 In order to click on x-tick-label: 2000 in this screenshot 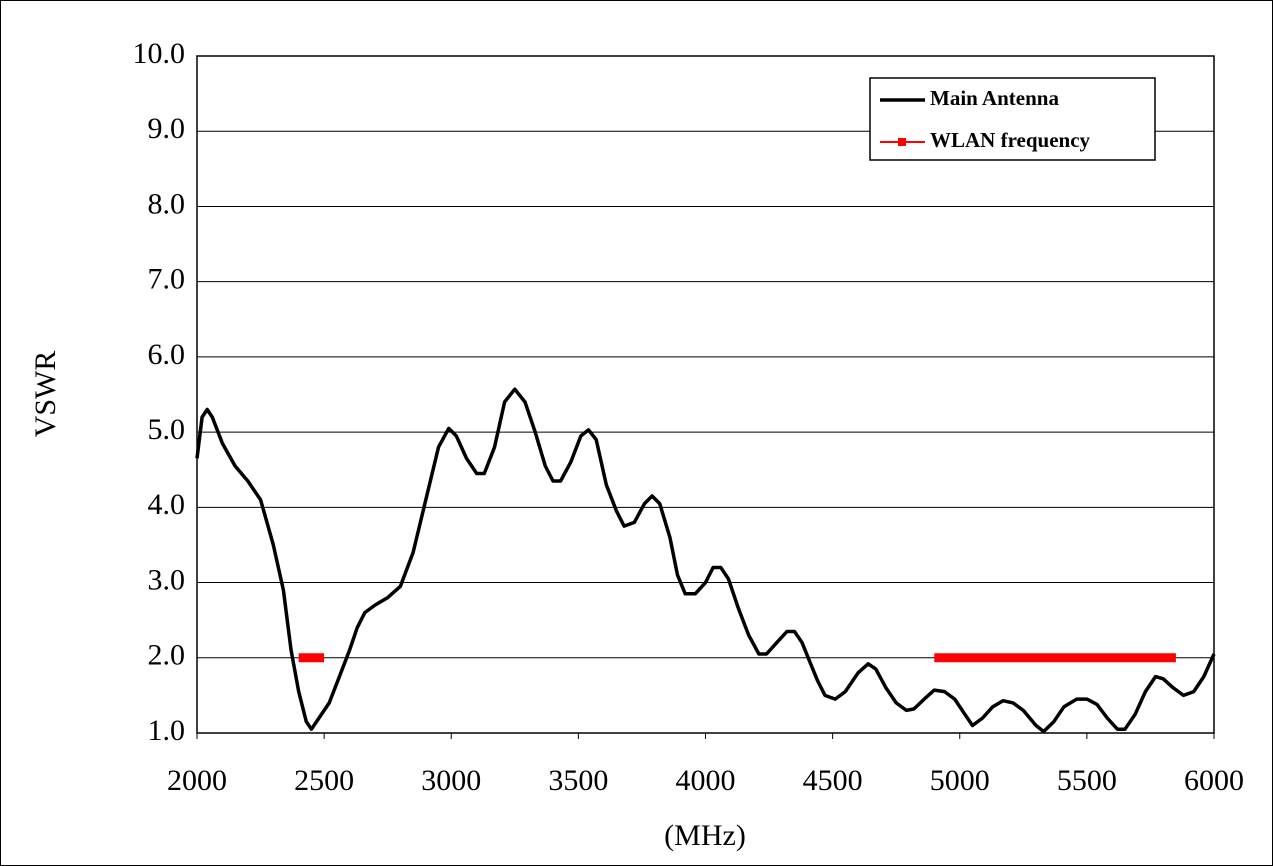, I will do `click(197, 780)`.